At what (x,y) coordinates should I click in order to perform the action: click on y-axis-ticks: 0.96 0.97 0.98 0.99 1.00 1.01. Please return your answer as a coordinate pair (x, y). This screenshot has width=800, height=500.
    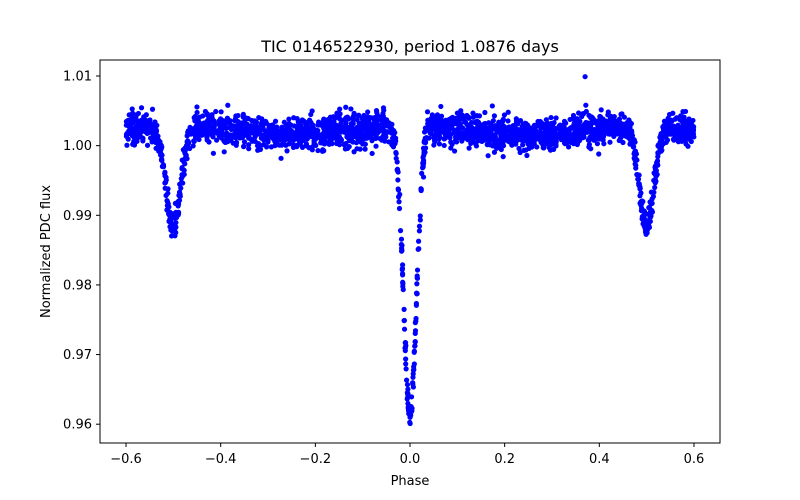
    Looking at the image, I should click on (81, 251).